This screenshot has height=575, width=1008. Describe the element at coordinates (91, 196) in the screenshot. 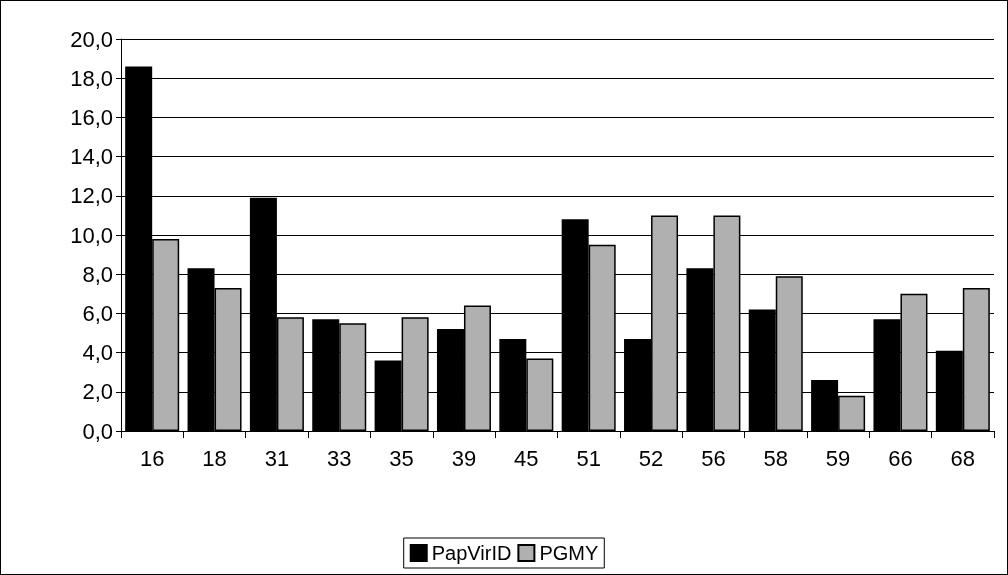

I see `y-tick-label: 12,0` at that location.